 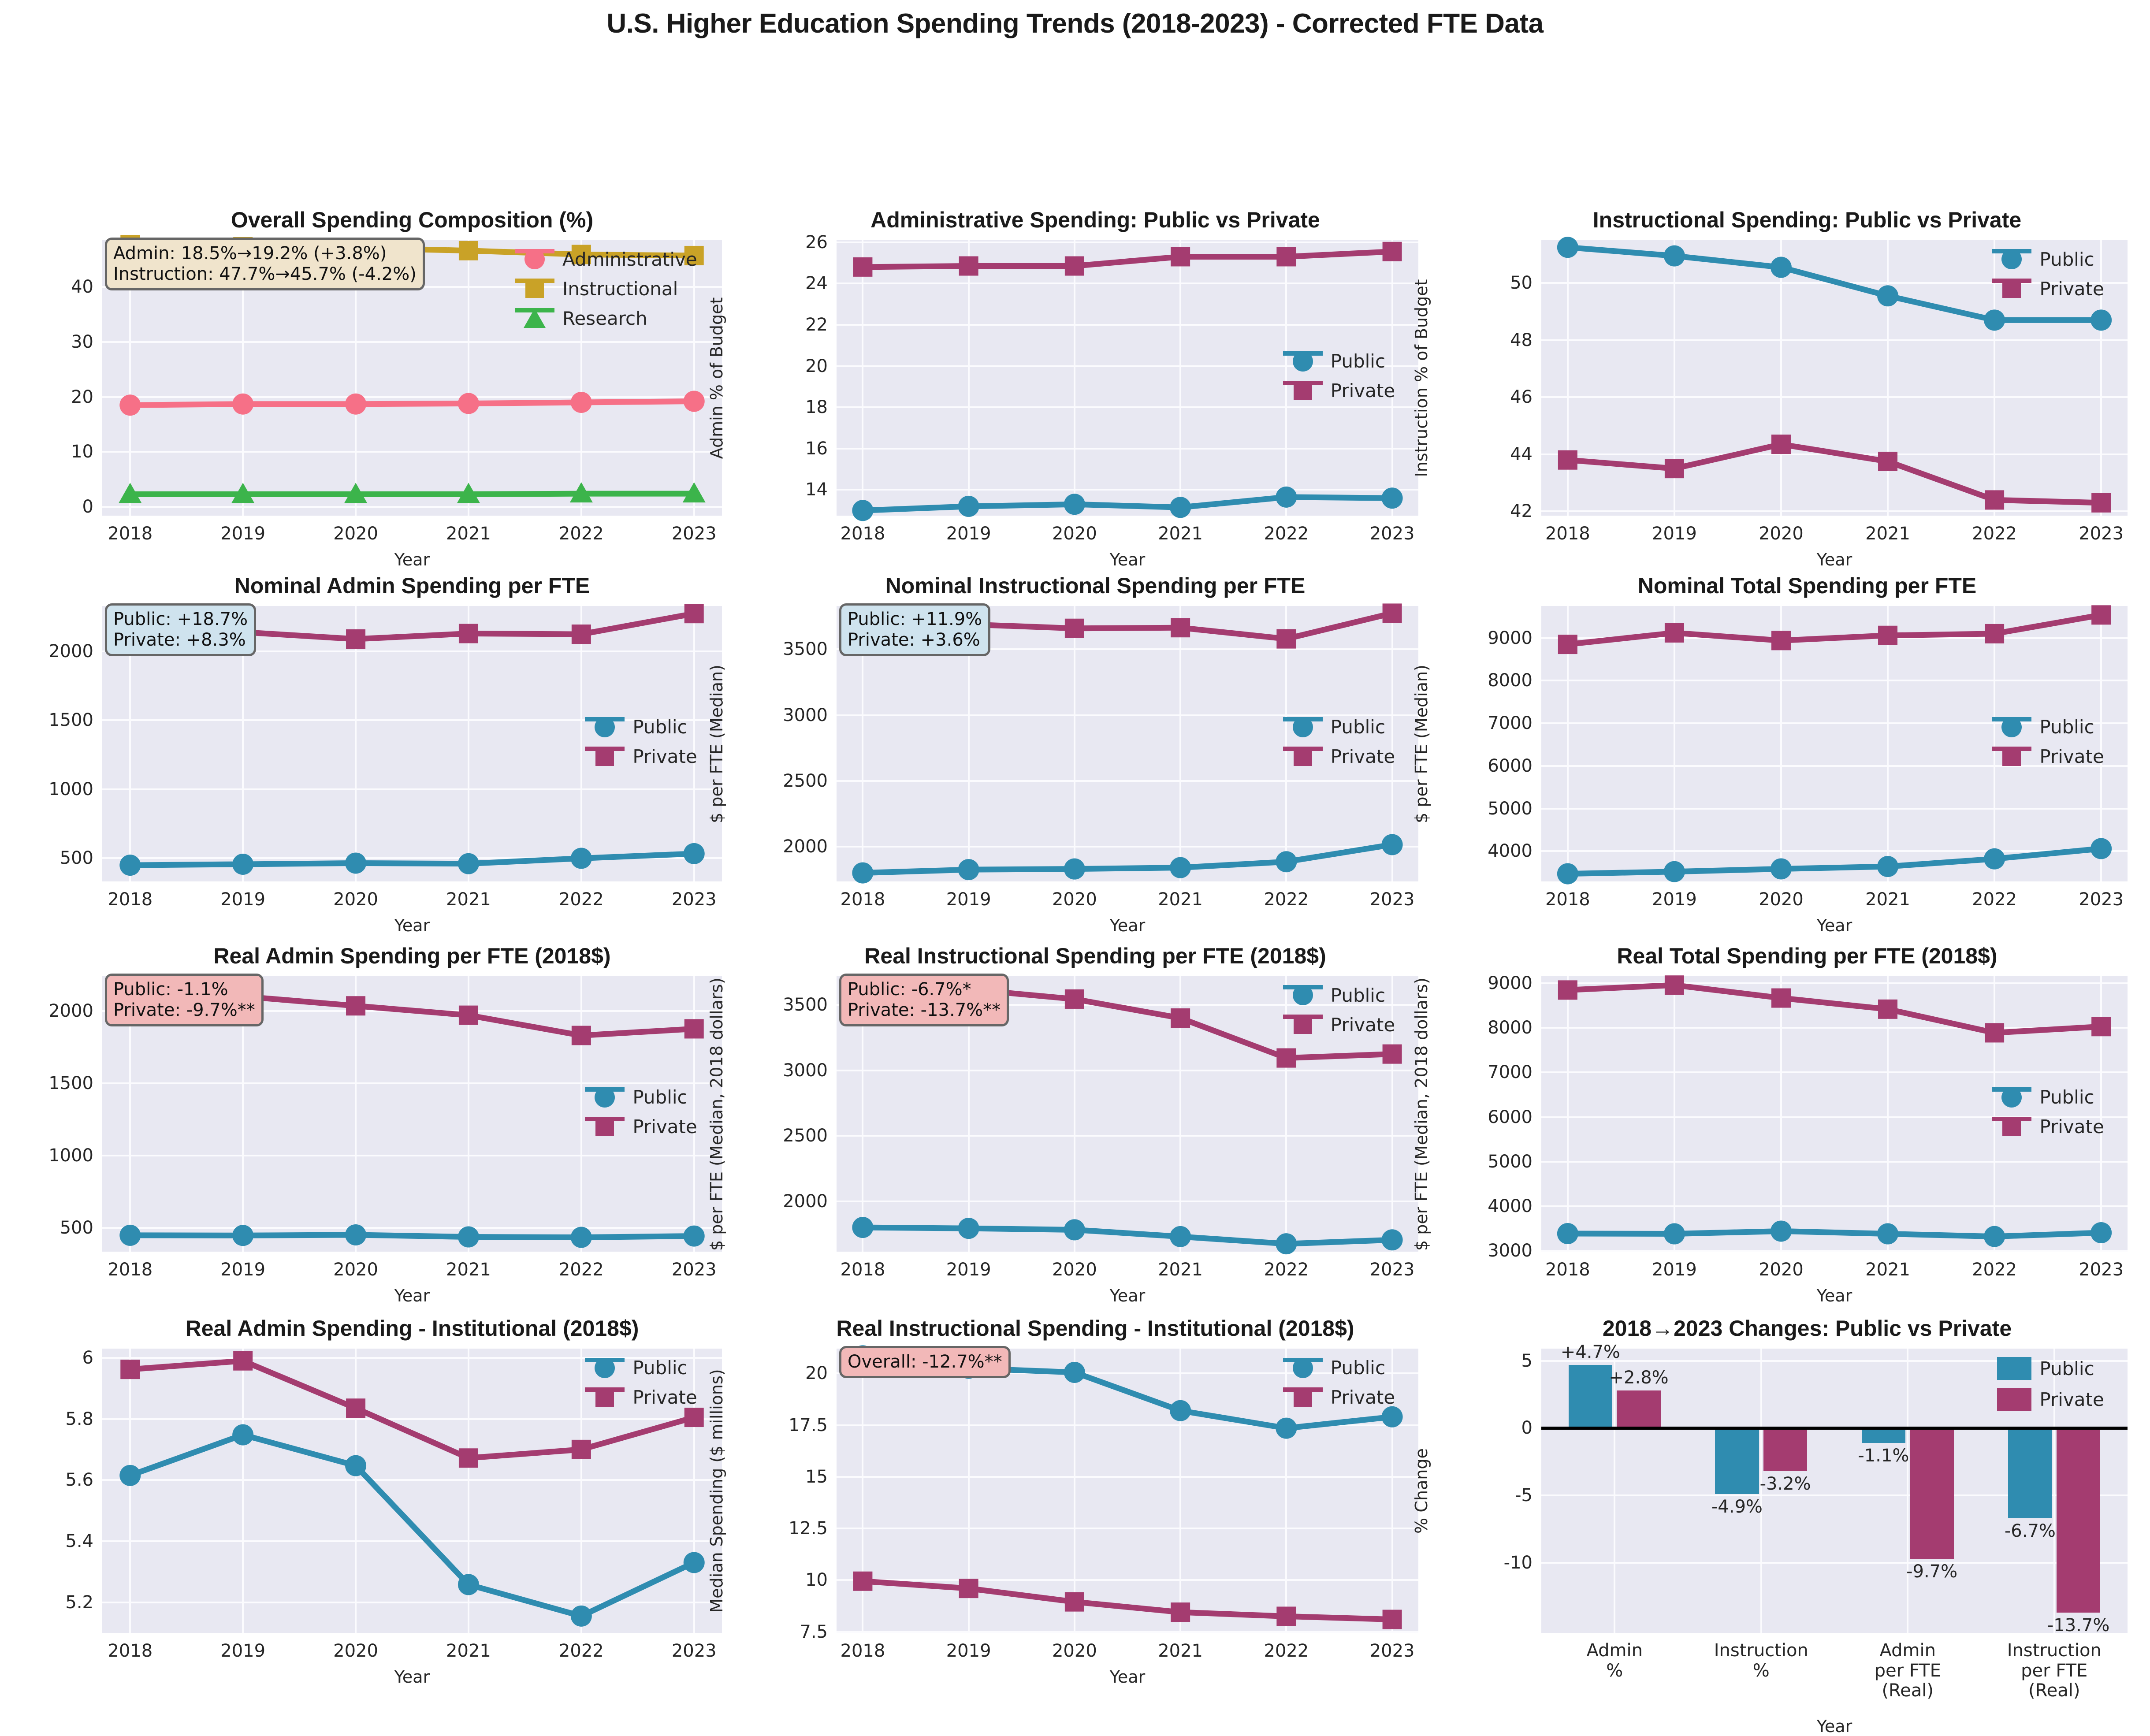 I want to click on legend-item: Research, so click(x=606, y=318).